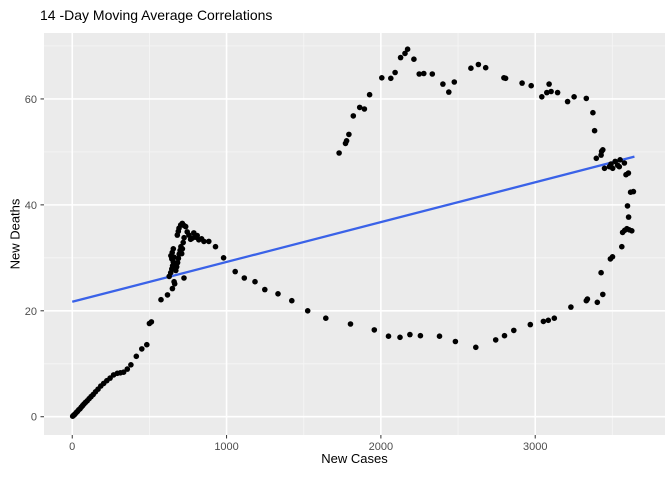 The image size is (672, 480). What do you see at coordinates (156, 15) in the screenshot?
I see `plot-title: 14 -Day Moving Average Correlations` at bounding box center [156, 15].